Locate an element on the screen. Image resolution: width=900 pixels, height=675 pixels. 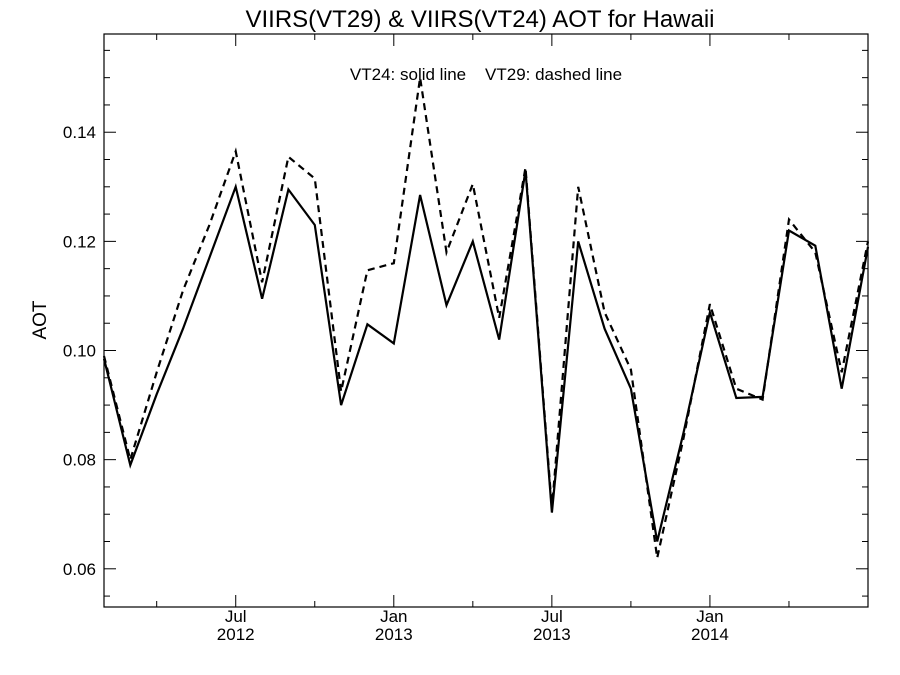
y-tick-label: 0.12 is located at coordinates (79, 241).